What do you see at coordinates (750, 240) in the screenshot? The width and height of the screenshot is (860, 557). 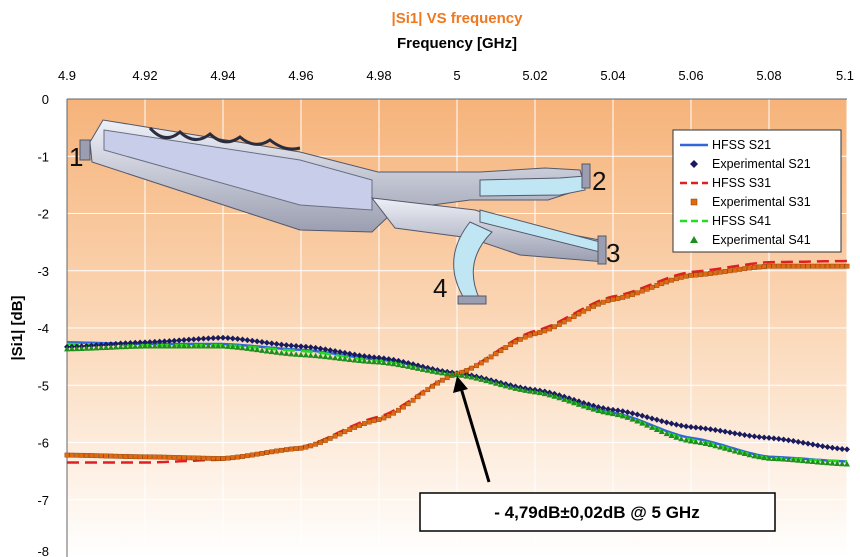 I see `legend-item: Experimental S41` at bounding box center [750, 240].